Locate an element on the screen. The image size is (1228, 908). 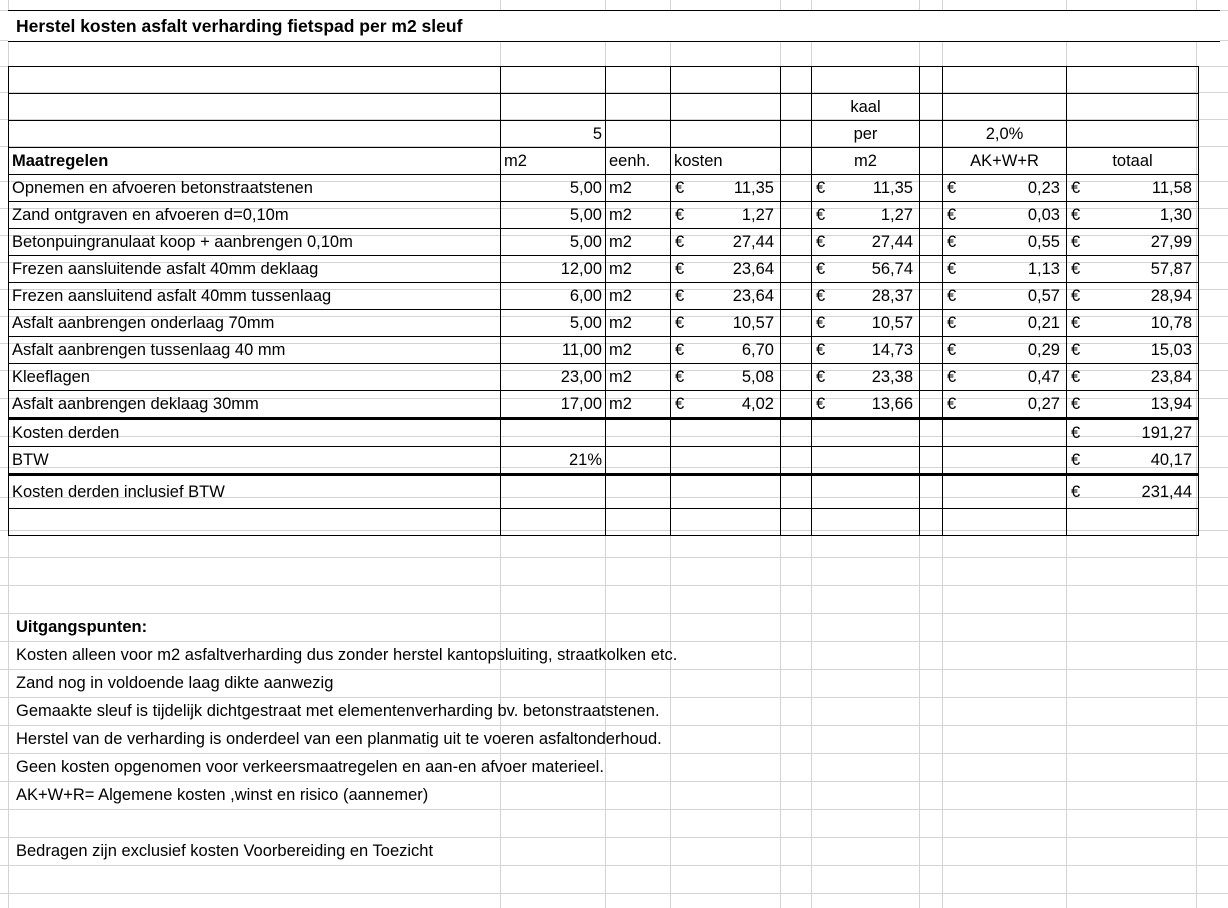
totals-label: BTW is located at coordinates (254, 461).